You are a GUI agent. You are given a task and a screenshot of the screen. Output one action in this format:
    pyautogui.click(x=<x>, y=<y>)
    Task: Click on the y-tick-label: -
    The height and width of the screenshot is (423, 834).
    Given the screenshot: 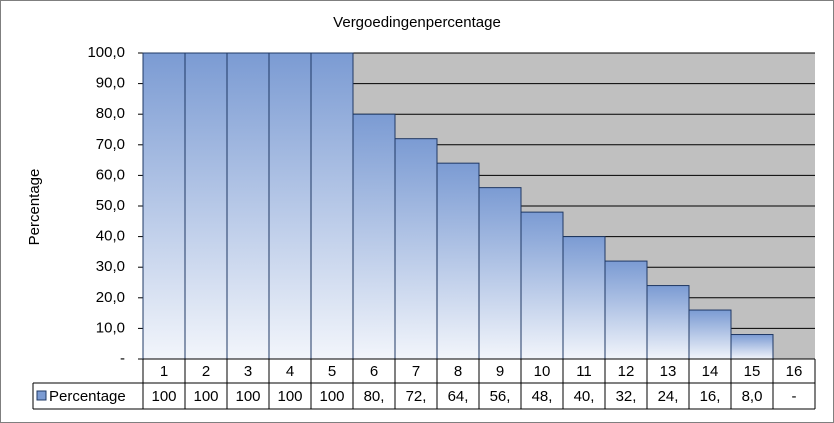 What is the action you would take?
    pyautogui.click(x=122, y=358)
    